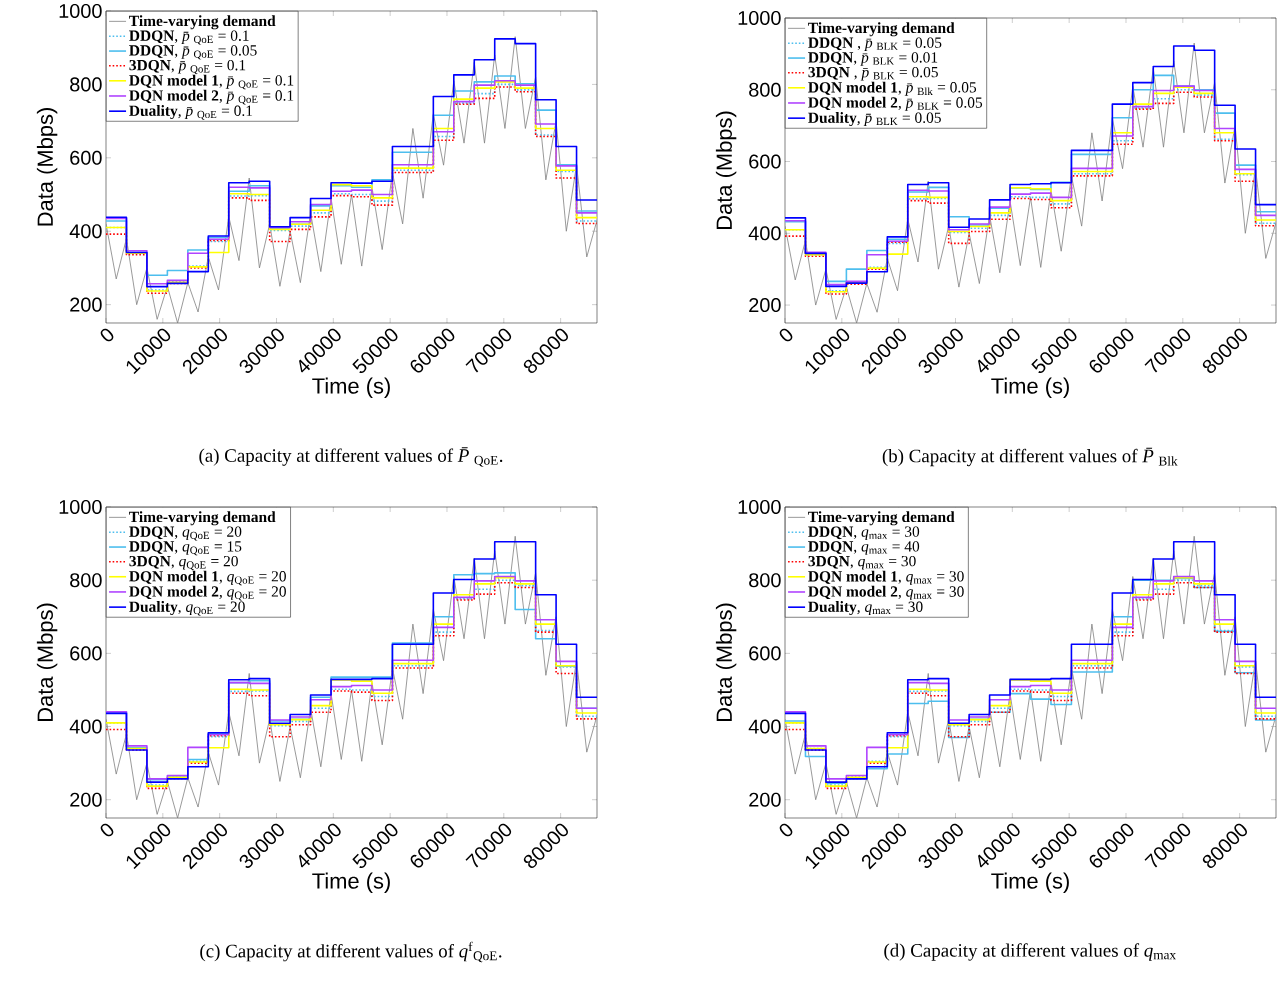 The width and height of the screenshot is (1287, 988). Describe the element at coordinates (865, 608) in the screenshot. I see `legend-label: Duality, q$_{max}$ = 30` at that location.